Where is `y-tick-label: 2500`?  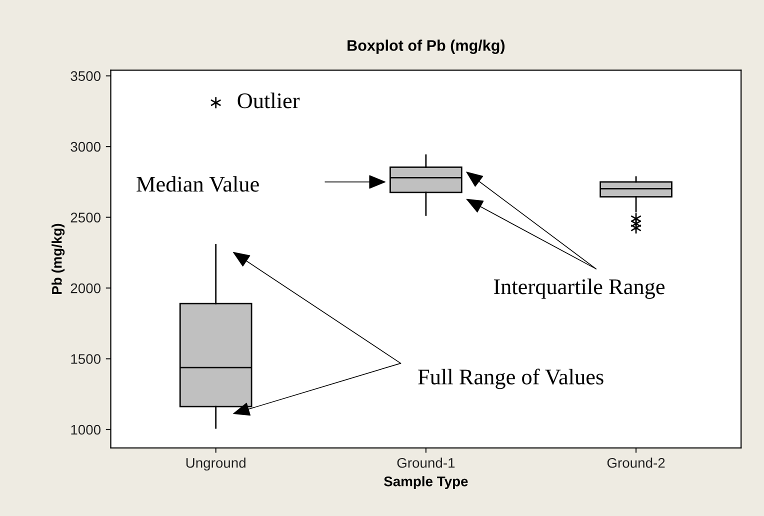 y-tick-label: 2500 is located at coordinates (85, 217).